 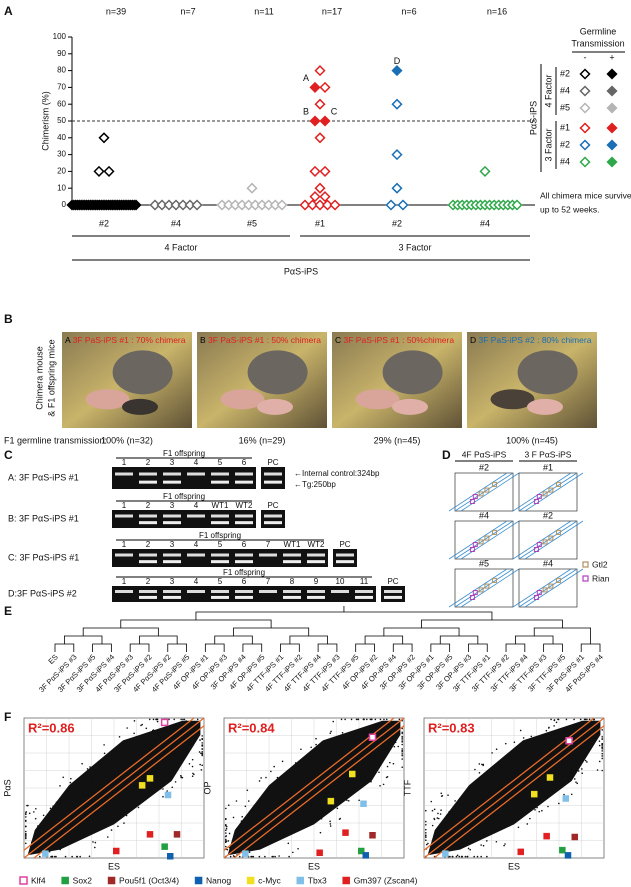 I want to click on n-label: n=11, so click(x=264, y=11).